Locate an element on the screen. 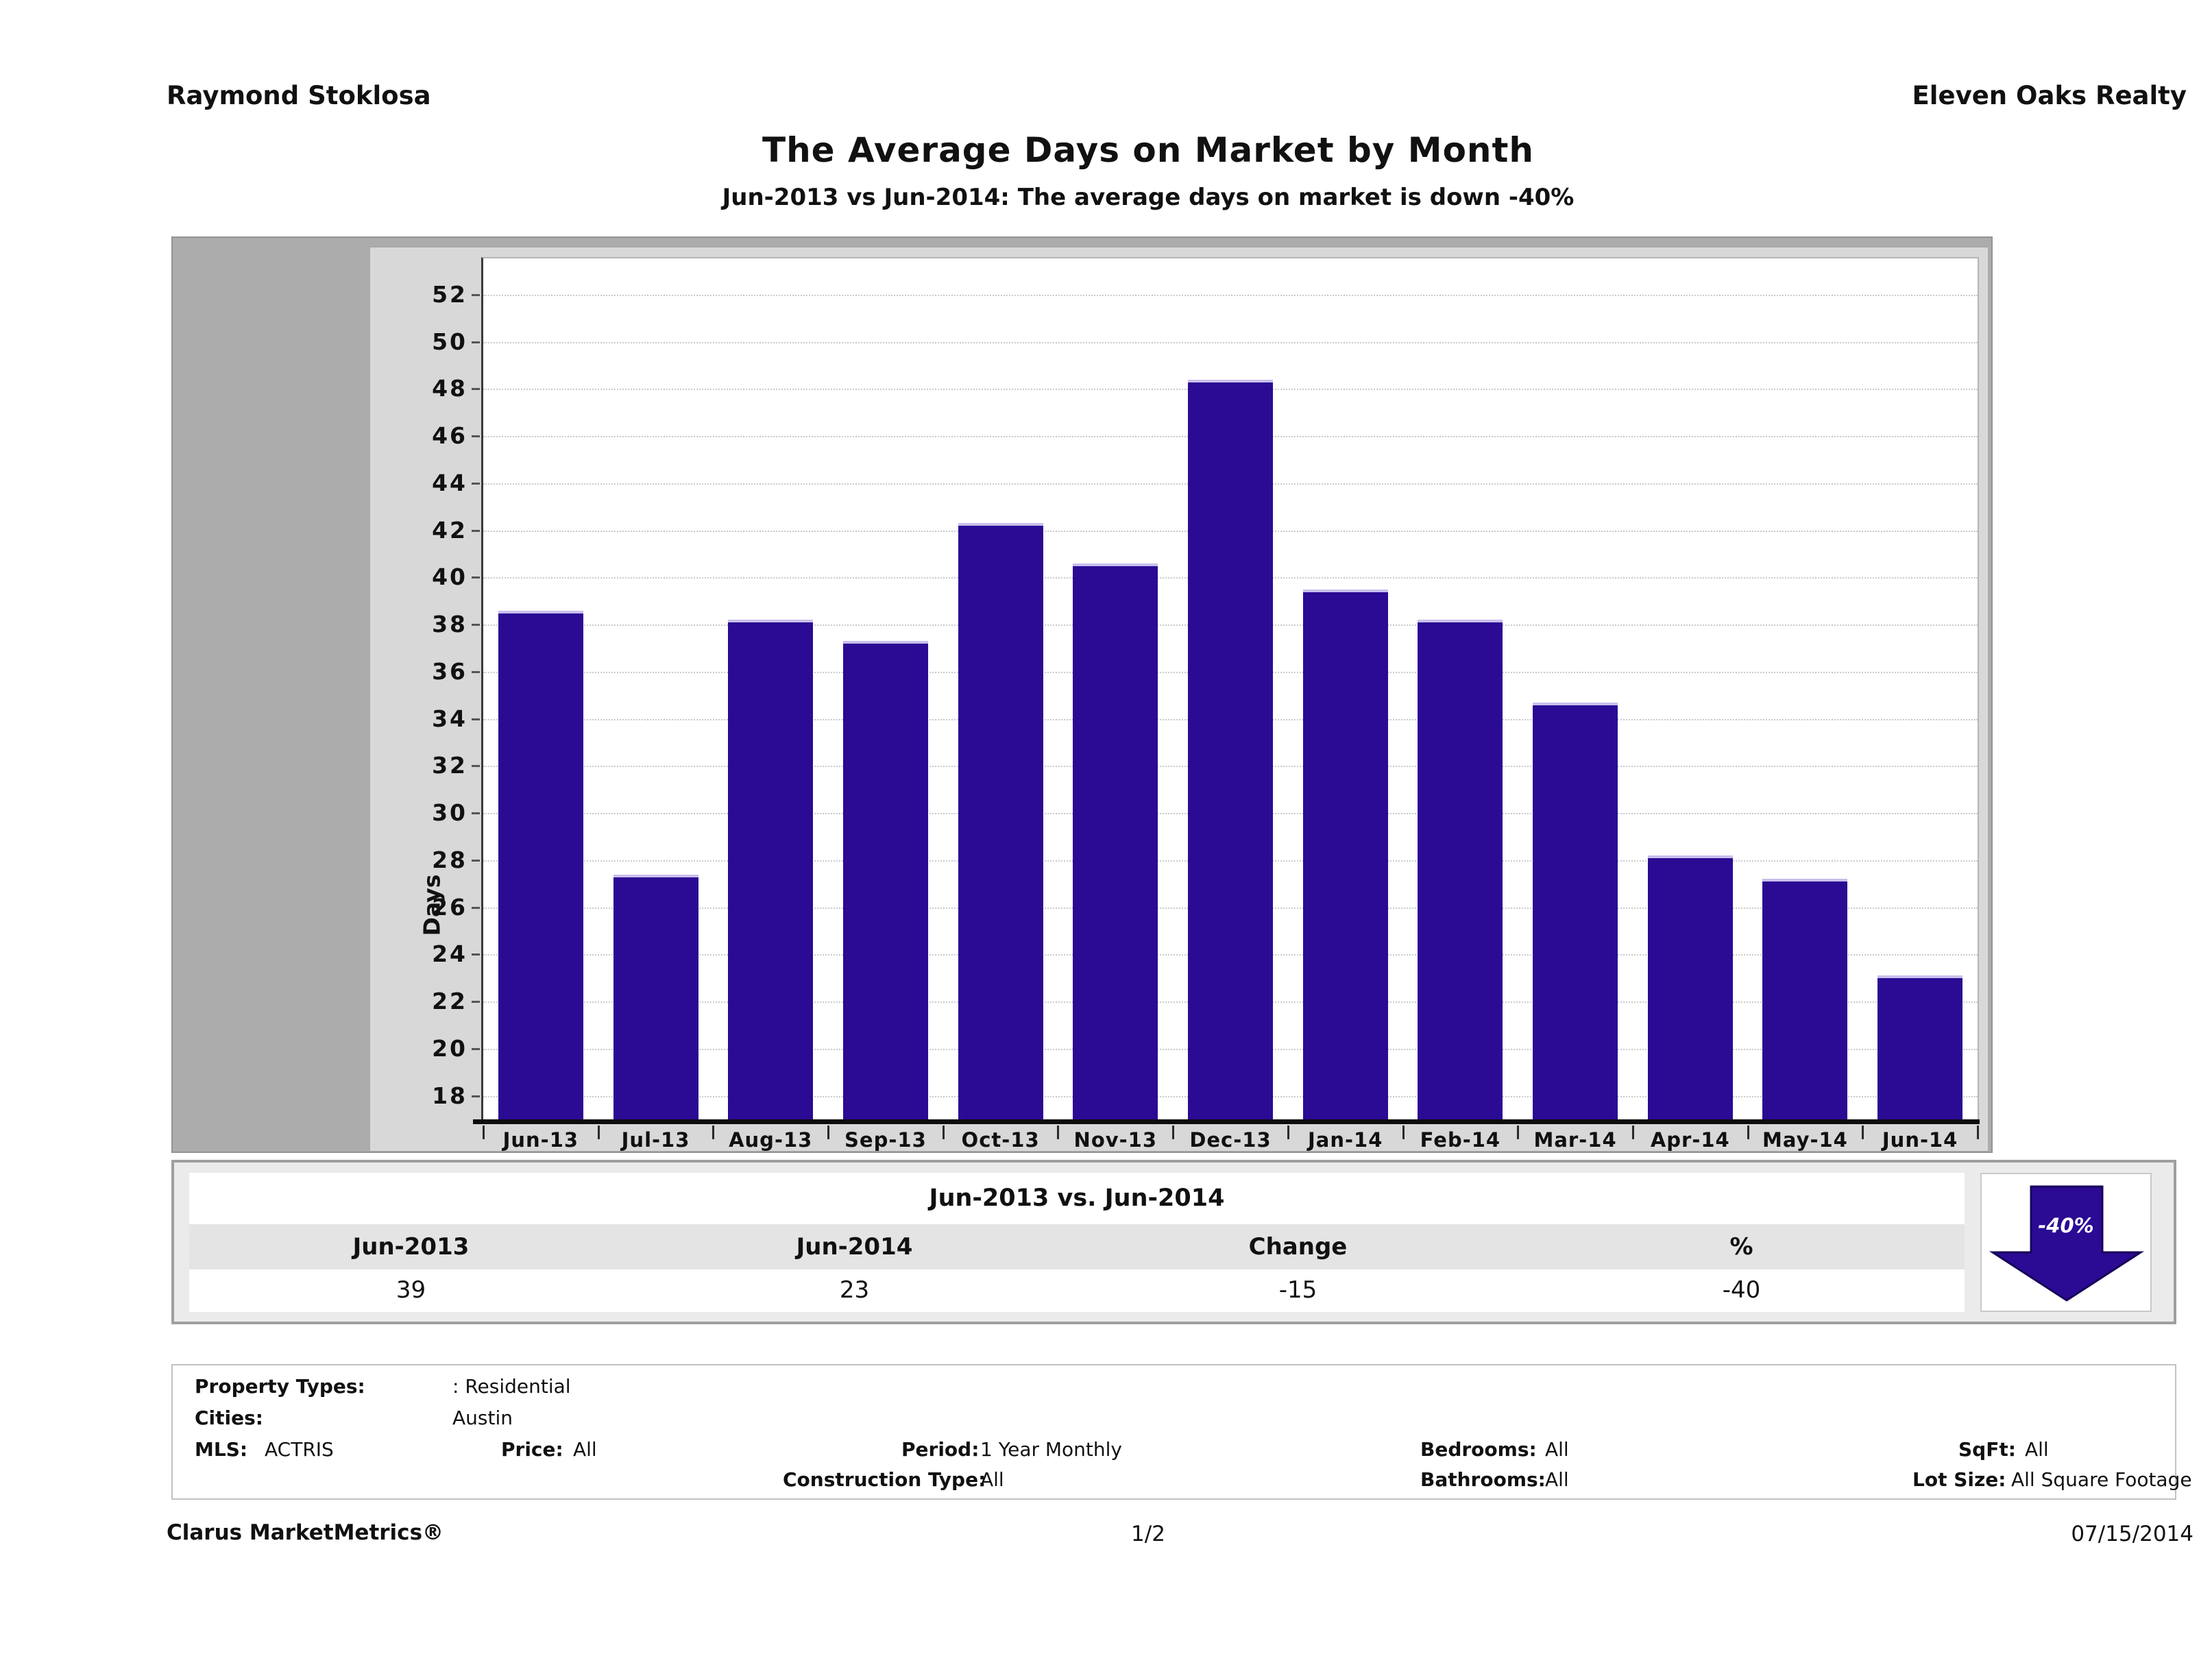 The width and height of the screenshot is (2212, 1678). footer-date: 07/15/2014 is located at coordinates (2132, 1534).